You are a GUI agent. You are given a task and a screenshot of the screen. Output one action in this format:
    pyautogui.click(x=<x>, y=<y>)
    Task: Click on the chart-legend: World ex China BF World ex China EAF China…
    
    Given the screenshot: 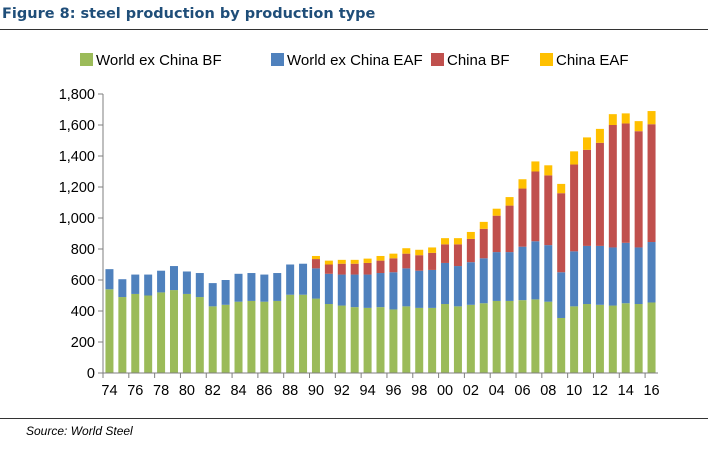 What is the action you would take?
    pyautogui.click(x=354, y=60)
    